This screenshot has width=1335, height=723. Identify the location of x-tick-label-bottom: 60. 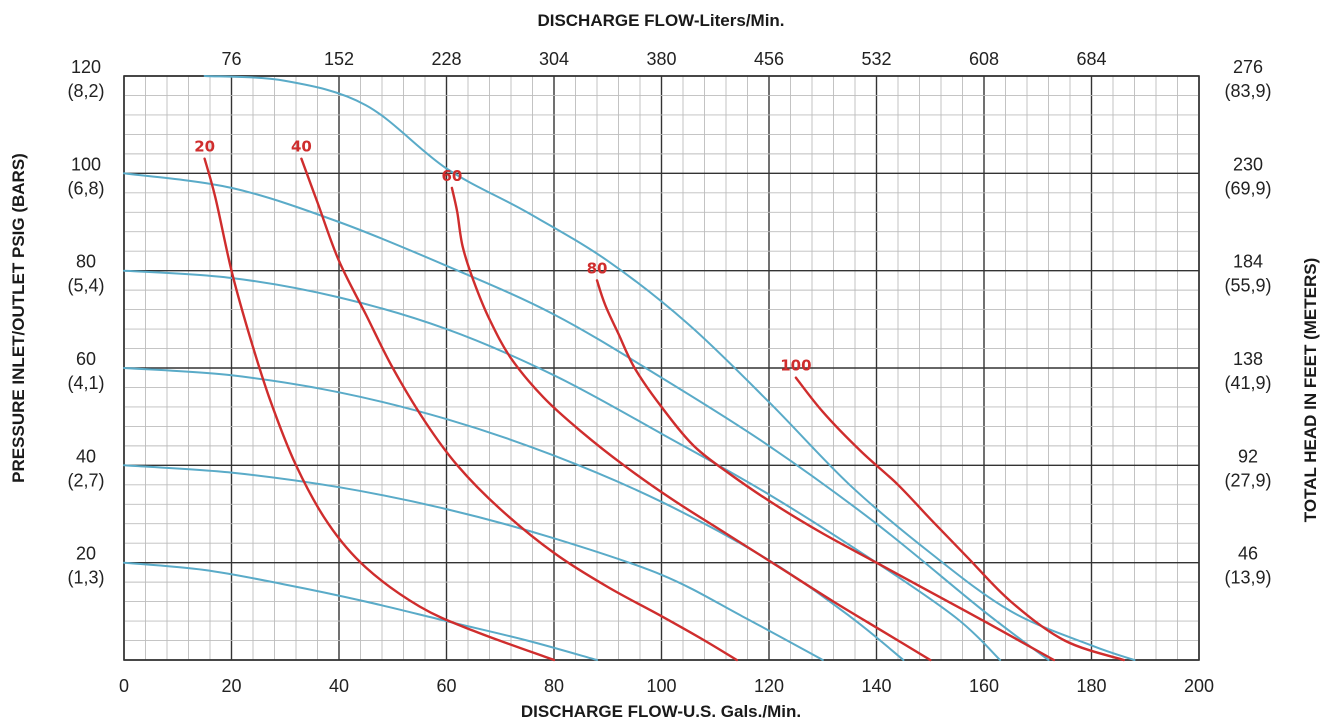
(446, 686).